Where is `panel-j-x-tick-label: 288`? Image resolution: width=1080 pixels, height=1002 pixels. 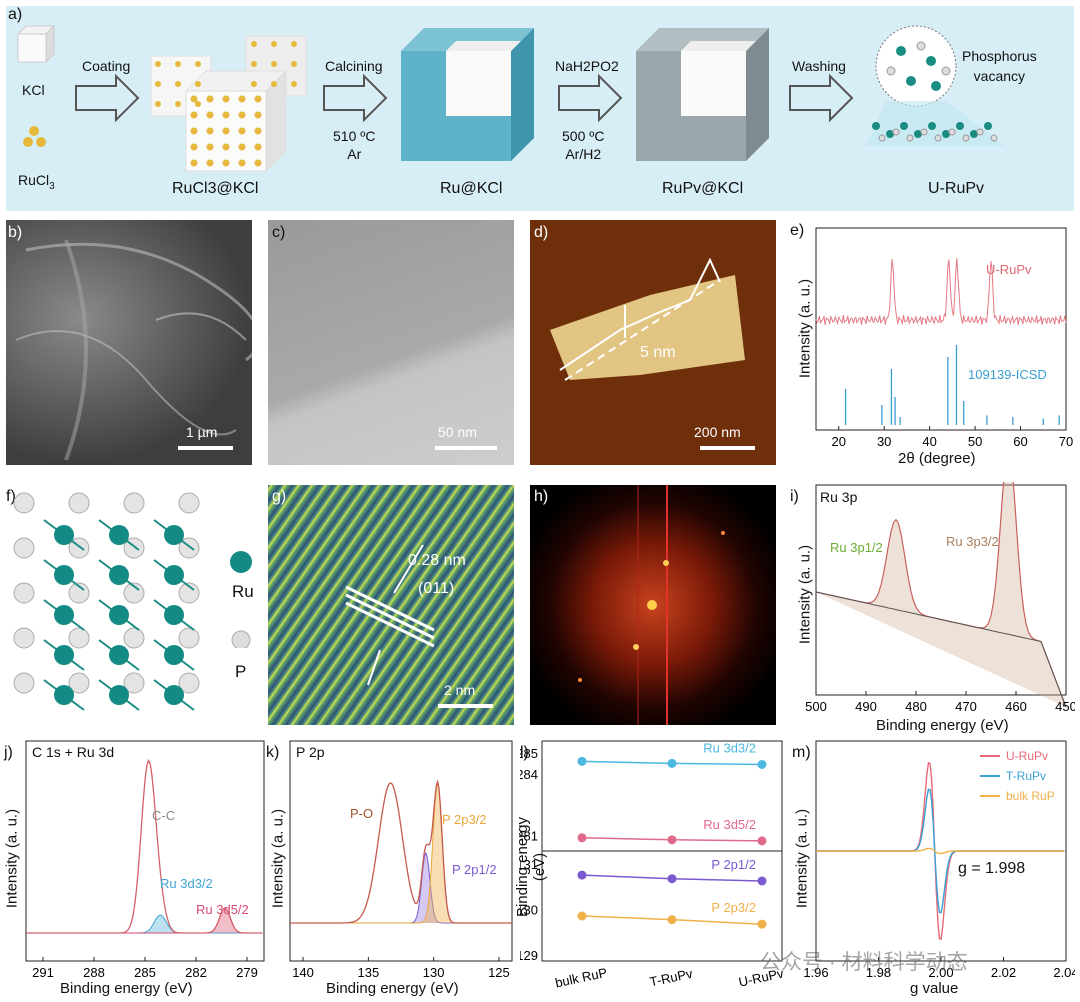 panel-j-x-tick-label: 288 is located at coordinates (94, 972).